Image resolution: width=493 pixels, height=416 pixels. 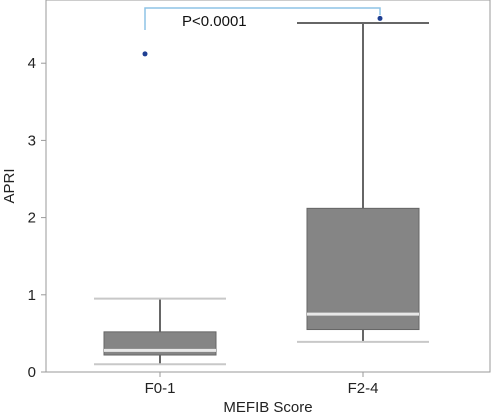 I want to click on x-axis-title: MEFIB Score, so click(x=267, y=407).